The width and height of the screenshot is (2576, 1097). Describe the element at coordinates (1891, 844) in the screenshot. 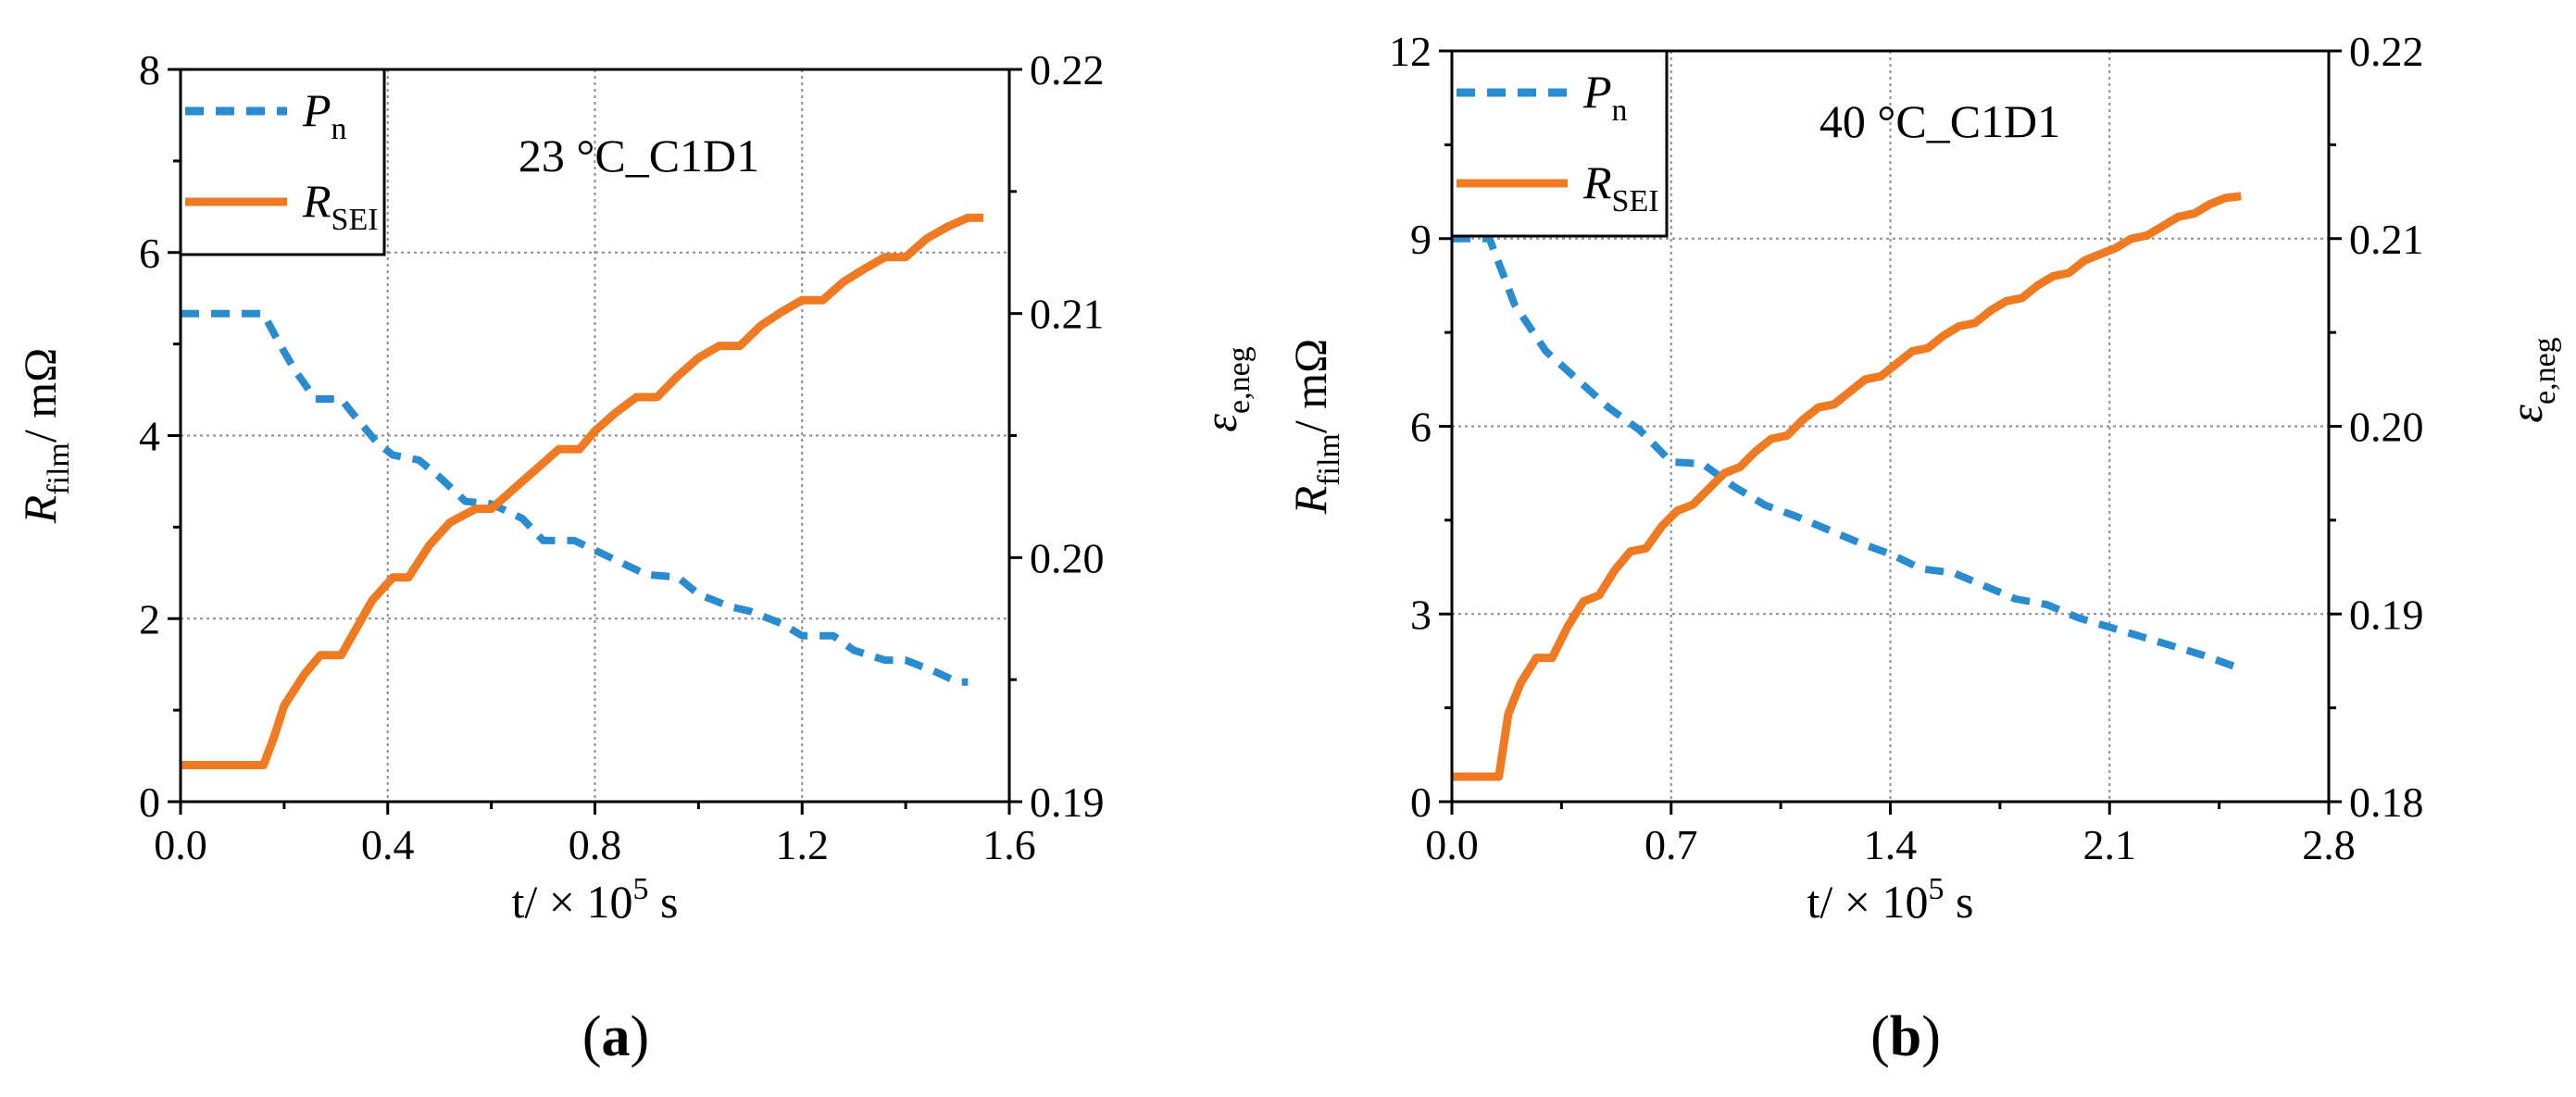

I see `x-tick-label: 1.4` at that location.